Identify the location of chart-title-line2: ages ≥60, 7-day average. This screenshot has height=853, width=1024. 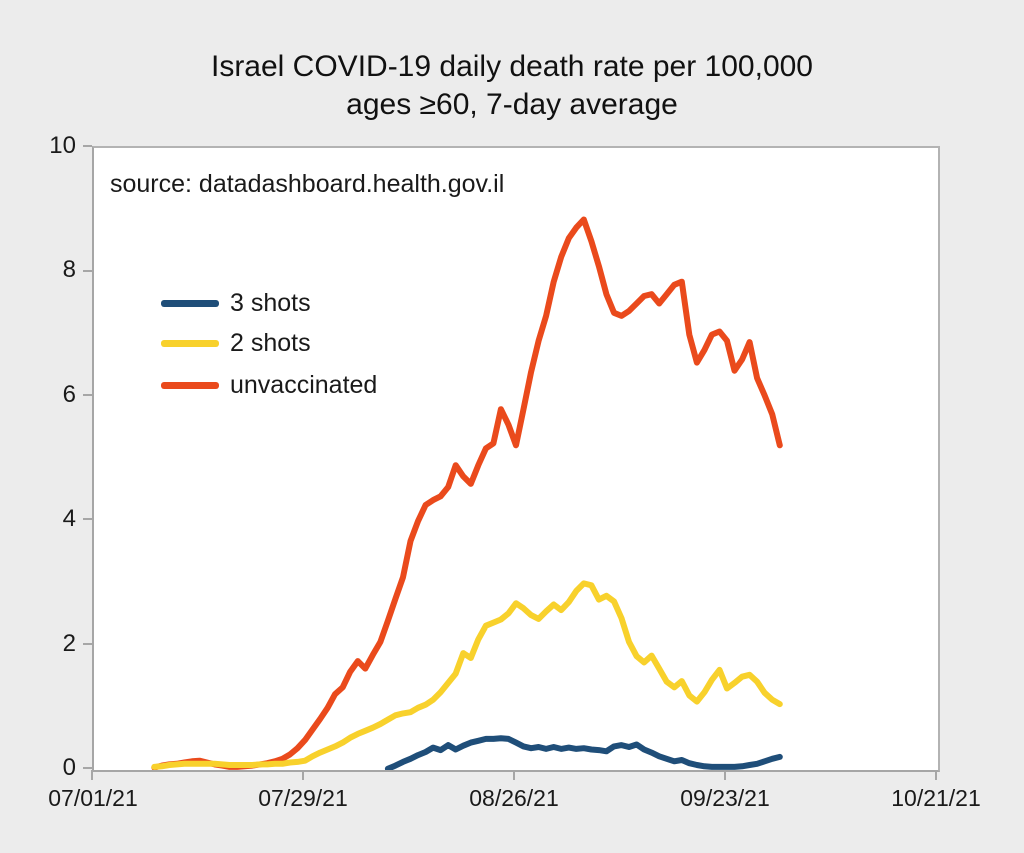
(512, 104).